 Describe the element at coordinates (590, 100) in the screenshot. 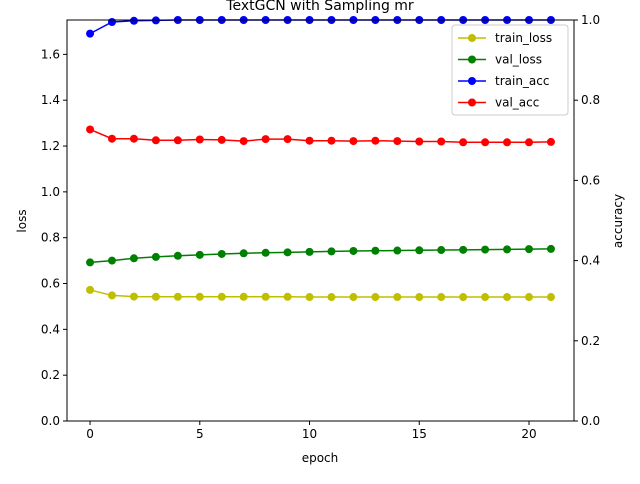

I see `y-tick-label-right: 0.8` at that location.